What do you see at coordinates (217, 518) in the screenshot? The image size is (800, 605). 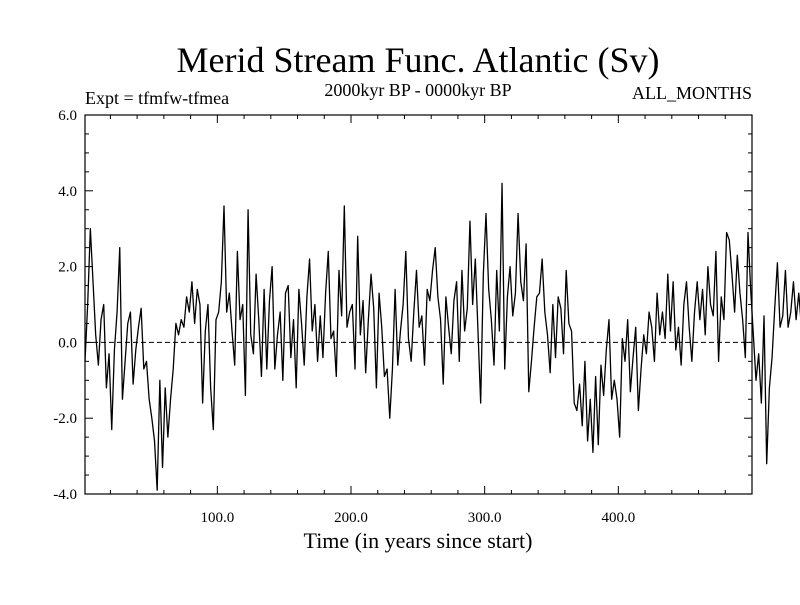 I see `x-tick-label: 100.0` at bounding box center [217, 518].